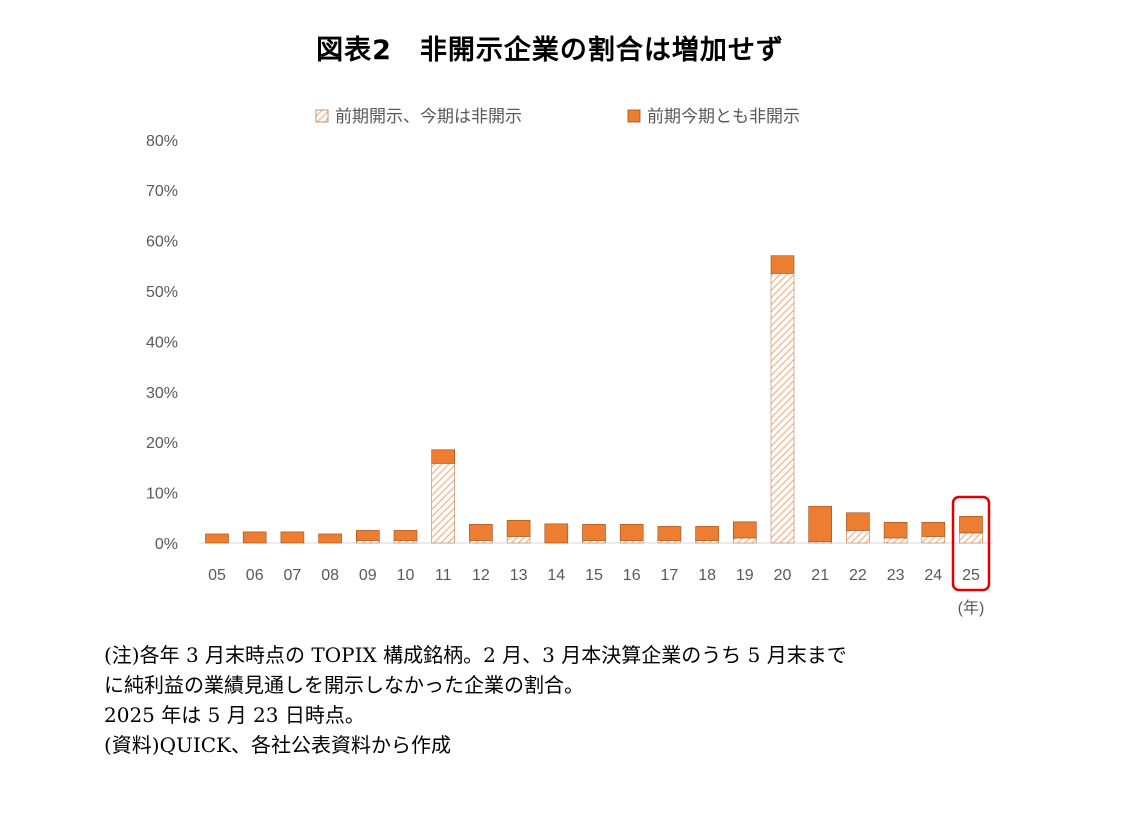 The width and height of the screenshot is (1129, 815). What do you see at coordinates (556, 575) in the screenshot?
I see `x-tick-label: 14` at bounding box center [556, 575].